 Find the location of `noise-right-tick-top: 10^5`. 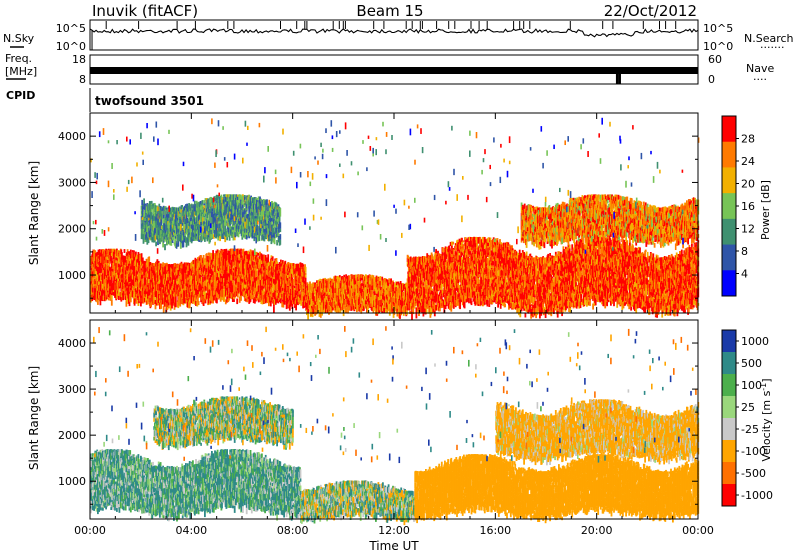

noise-right-tick-top: 10^5 is located at coordinates (718, 28).